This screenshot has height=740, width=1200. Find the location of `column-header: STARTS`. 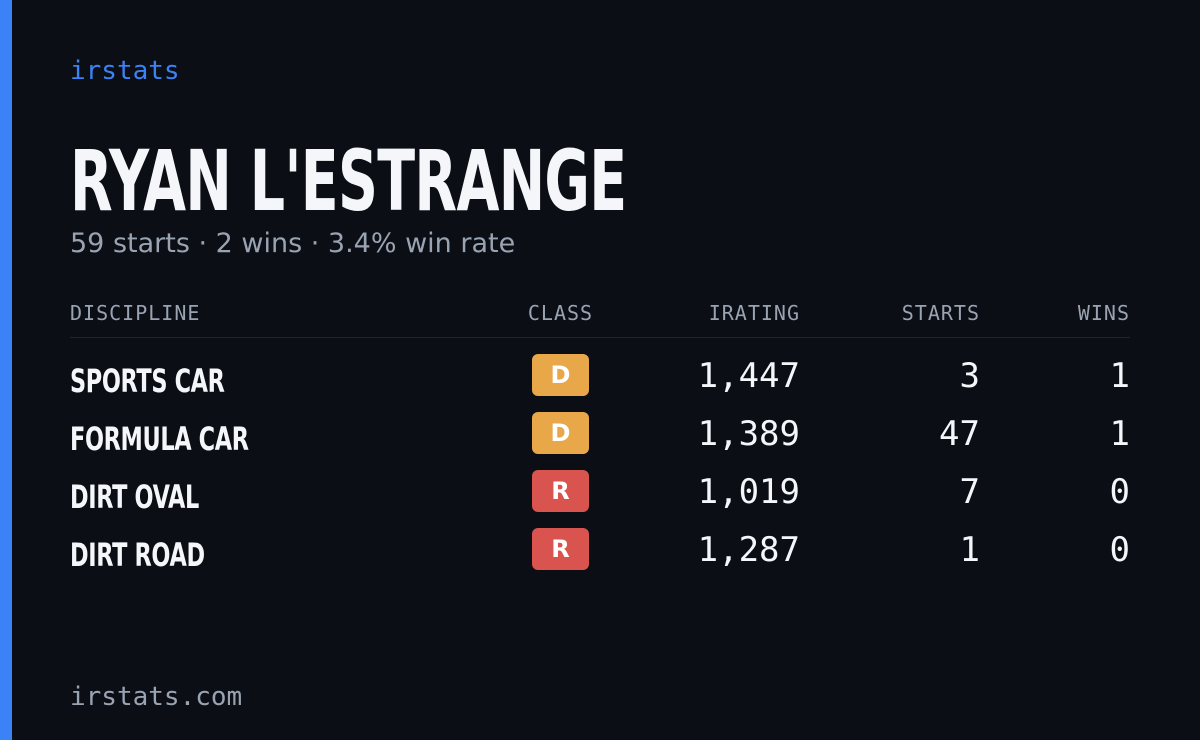

column-header: STARTS is located at coordinates (940, 313).